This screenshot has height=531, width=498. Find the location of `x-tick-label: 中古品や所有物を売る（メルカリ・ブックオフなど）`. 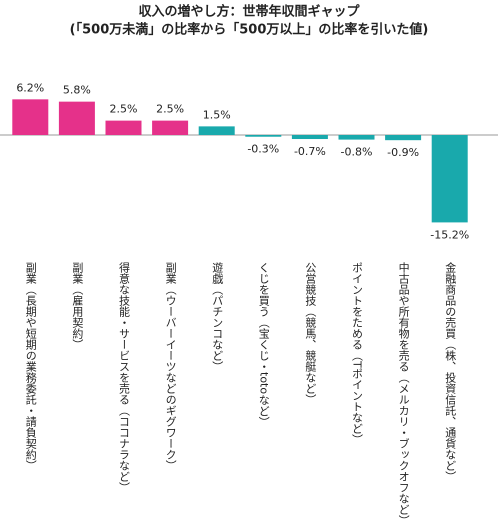

x-tick-label: 中古品や所有物を売る（メルカリ・ブックオフなど） is located at coordinates (404, 394).